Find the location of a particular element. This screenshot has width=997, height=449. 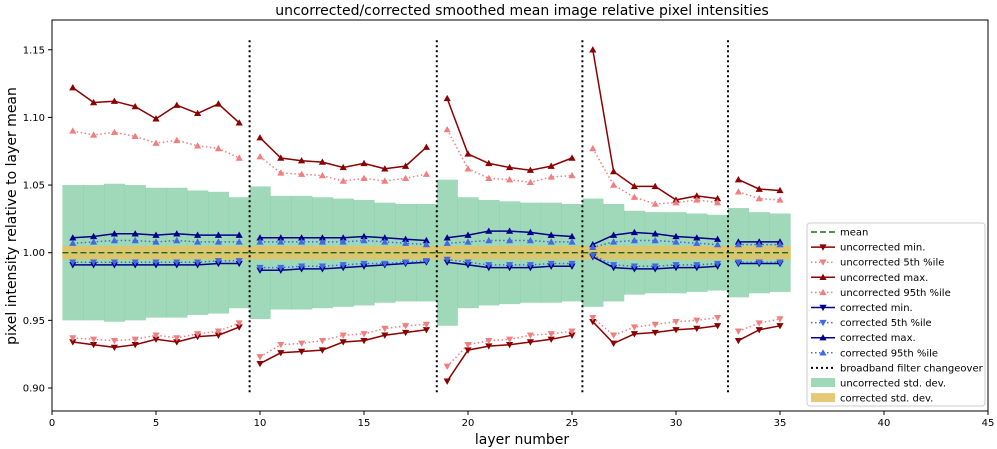

legend-marker-unc_p5 is located at coordinates (823, 262).